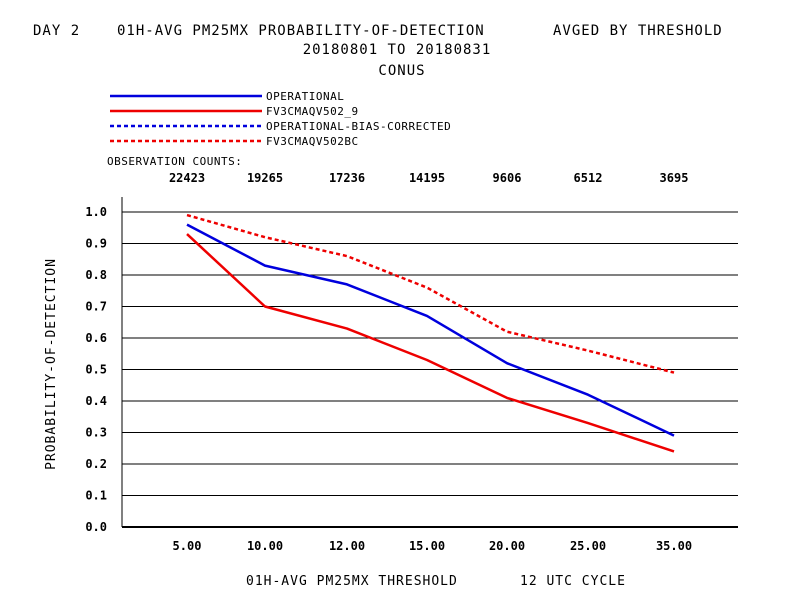  What do you see at coordinates (674, 178) in the screenshot?
I see `observation-count: 3695` at bounding box center [674, 178].